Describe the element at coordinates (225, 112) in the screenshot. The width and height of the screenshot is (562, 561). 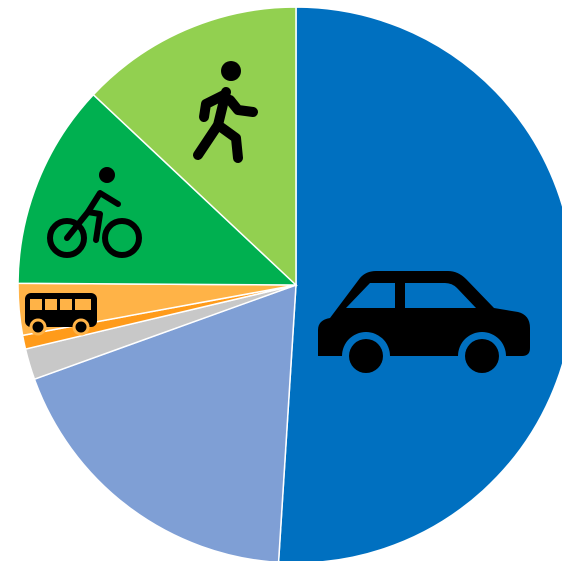
I see `walker-icon` at that location.